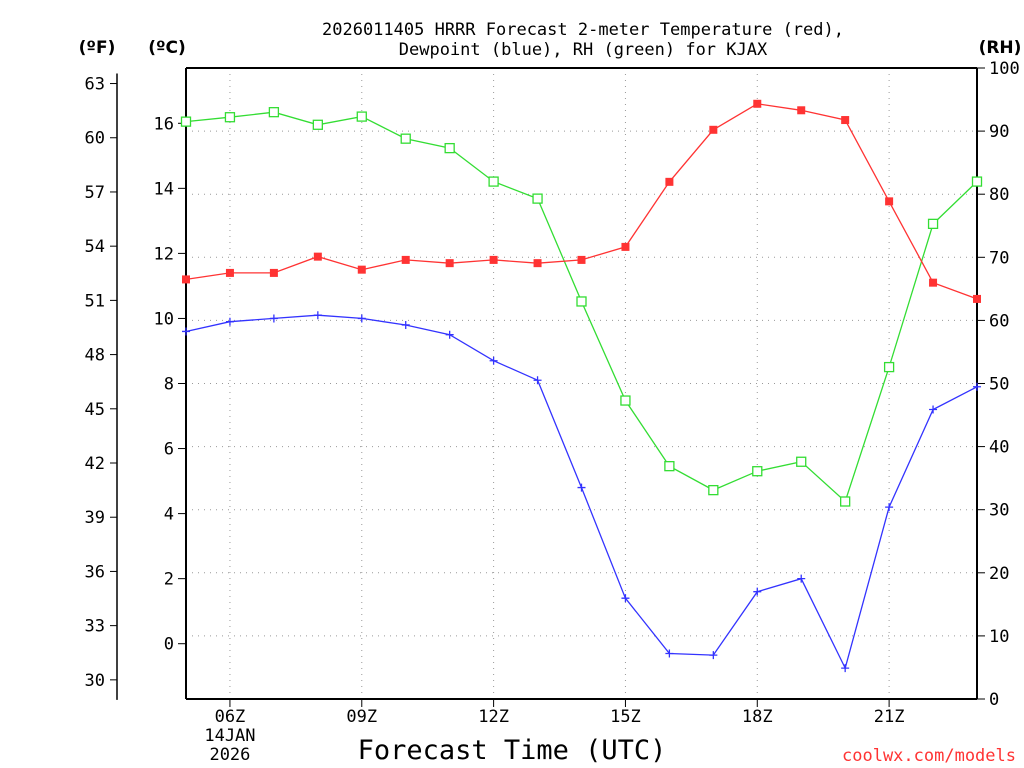 The width and height of the screenshot is (1024, 768). Describe the element at coordinates (164, 124) in the screenshot. I see `celsius-tick-label: 16` at that location.